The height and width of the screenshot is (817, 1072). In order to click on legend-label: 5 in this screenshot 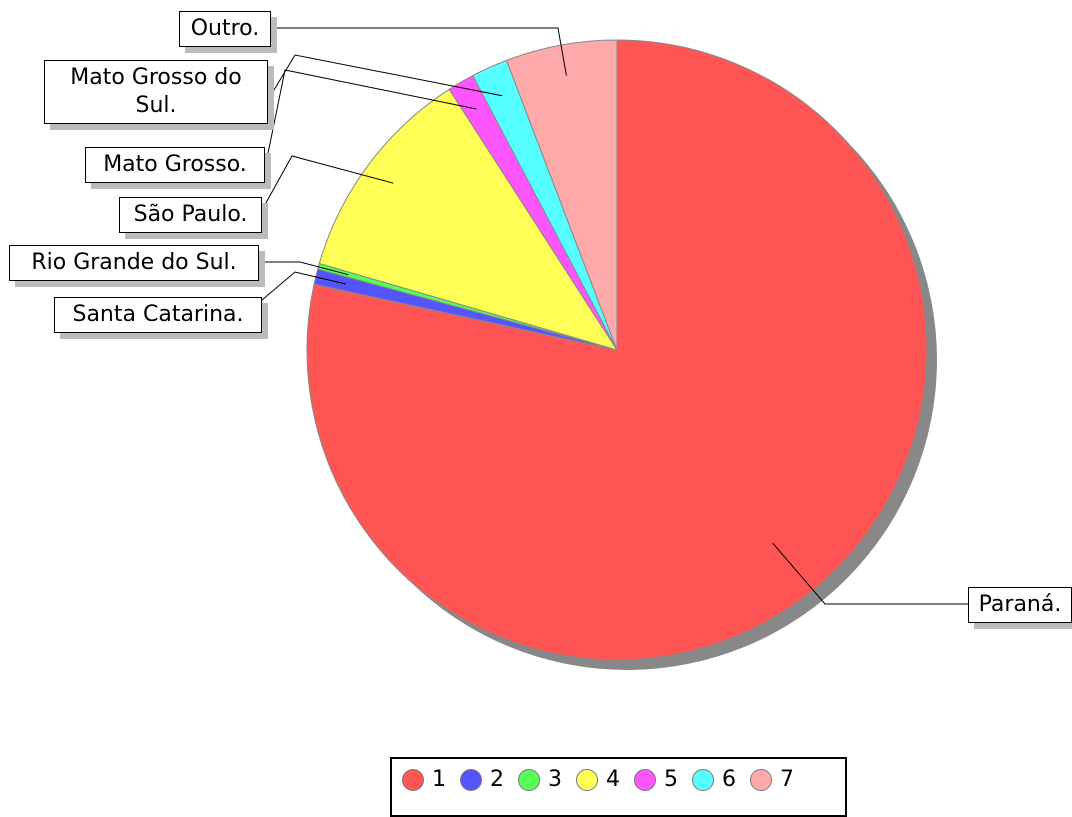, I will do `click(671, 779)`.